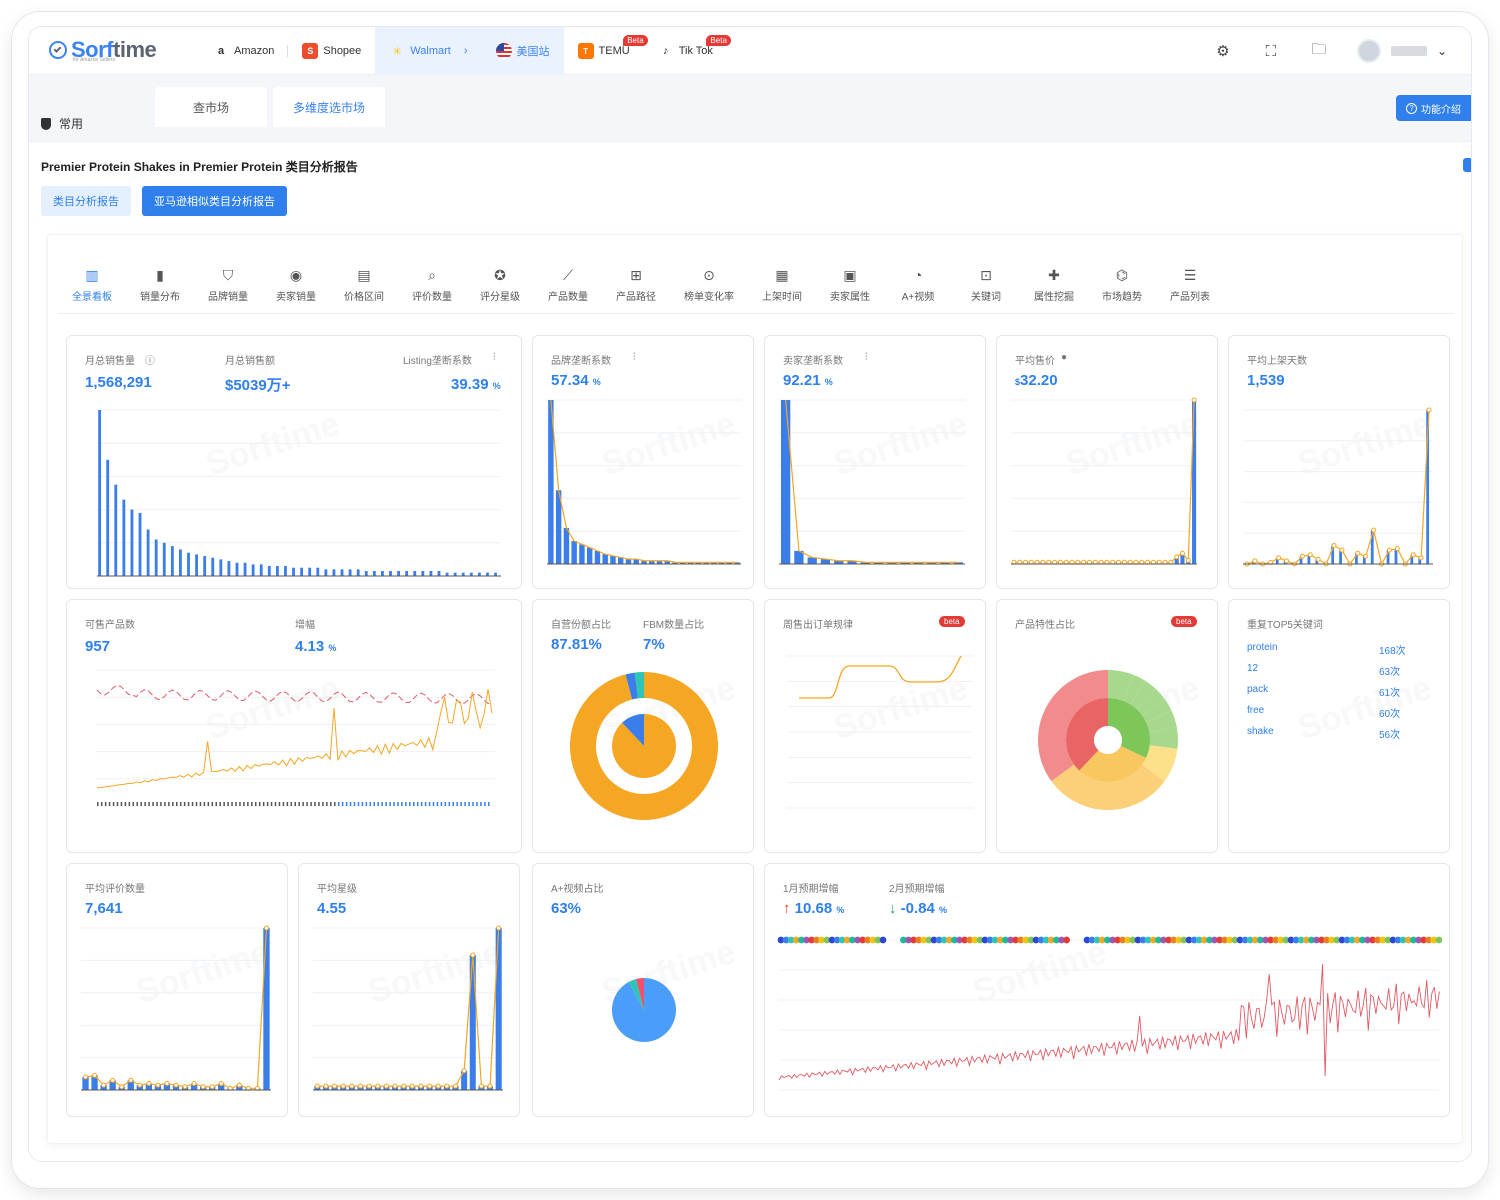 Image resolution: width=1500 pixels, height=1200 pixels. I want to click on walmart-icon: ✳, so click(397, 51).